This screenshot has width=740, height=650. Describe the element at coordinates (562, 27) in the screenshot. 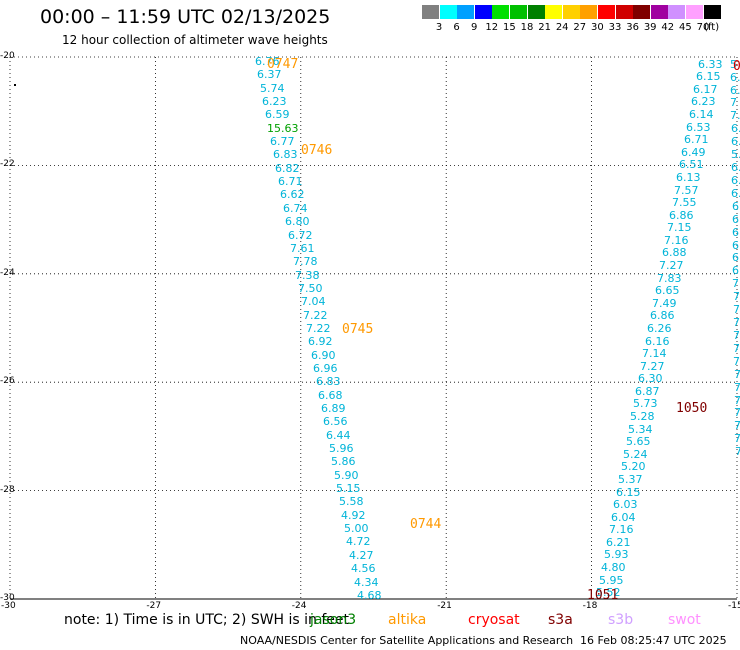

I see `colorbar-label: 24` at that location.